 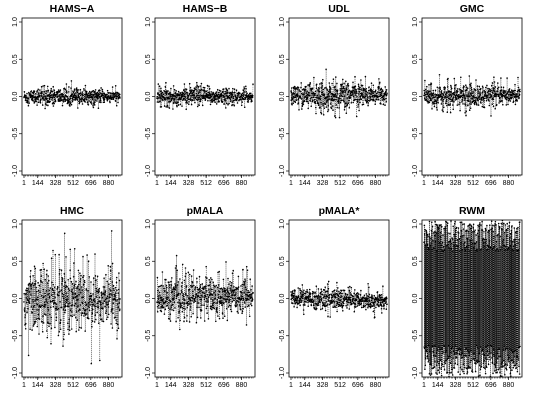 I want to click on panel-1: HAMS−A -1.0 -0.5 0.0 0.5 1.0 1 144 328 512 696 880, so click(x=67, y=95).